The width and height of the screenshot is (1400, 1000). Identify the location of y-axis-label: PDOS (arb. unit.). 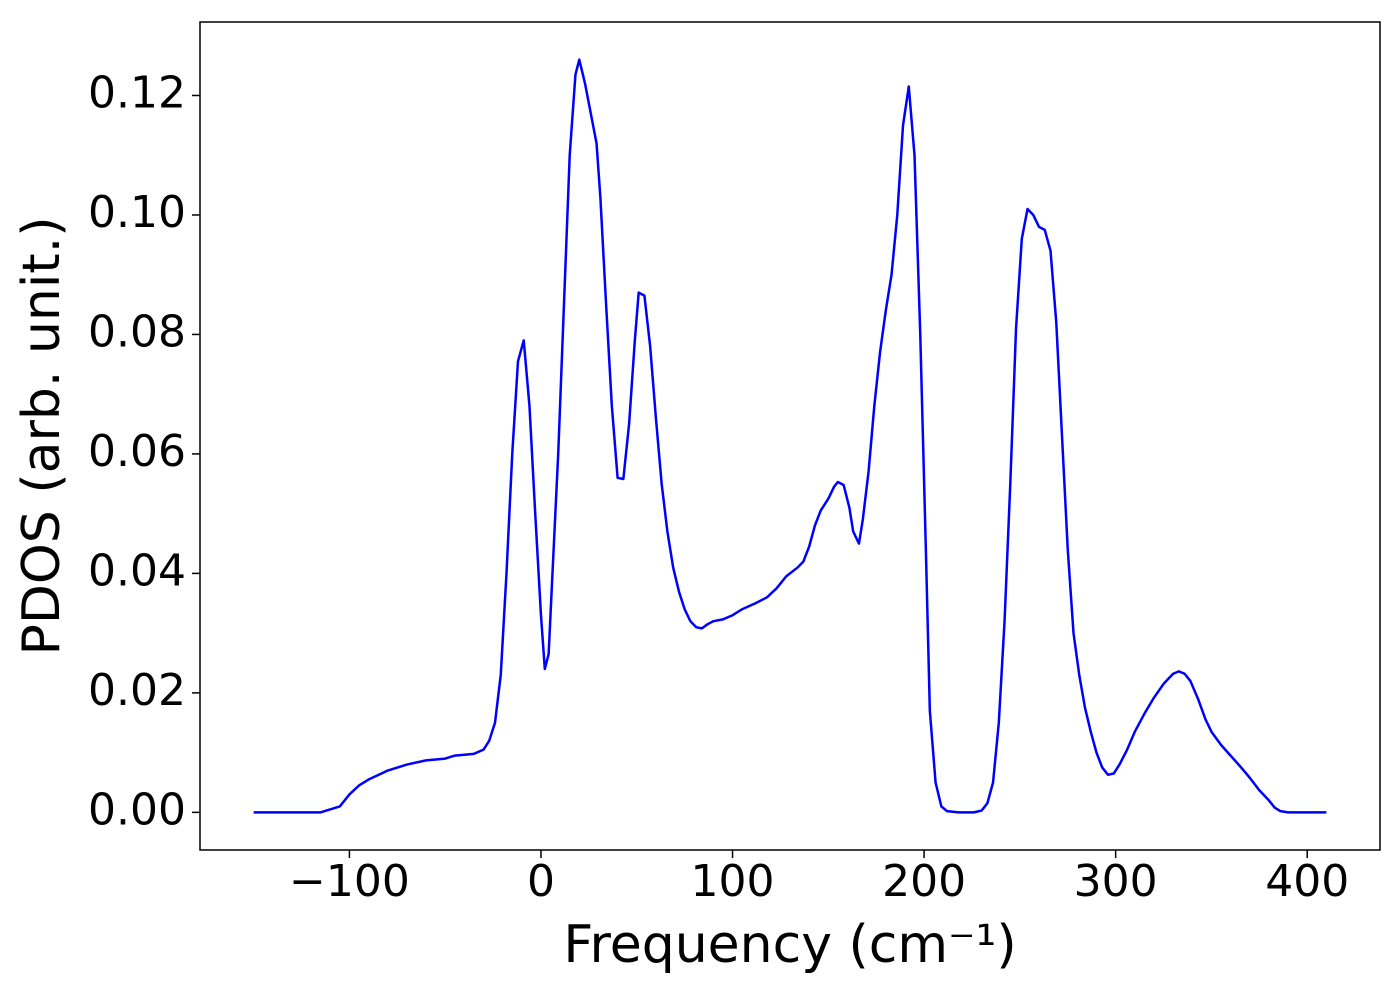
(42, 435).